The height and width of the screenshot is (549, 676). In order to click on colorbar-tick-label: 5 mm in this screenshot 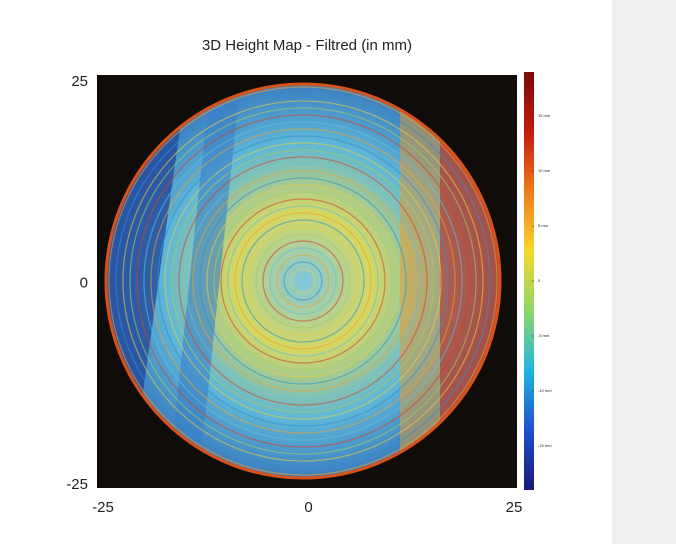, I will do `click(543, 225)`.